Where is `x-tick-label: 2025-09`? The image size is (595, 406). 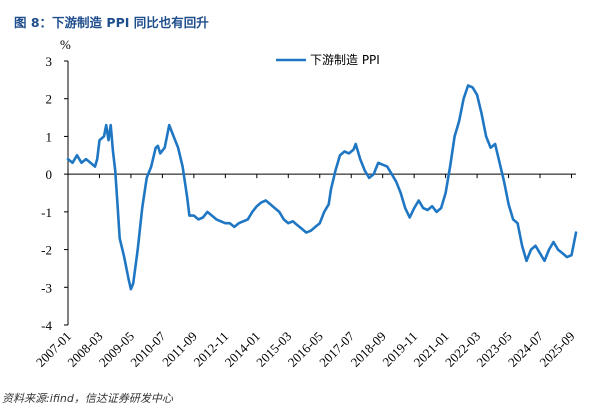 x-tick-label: 2025-09 is located at coordinates (556, 349).